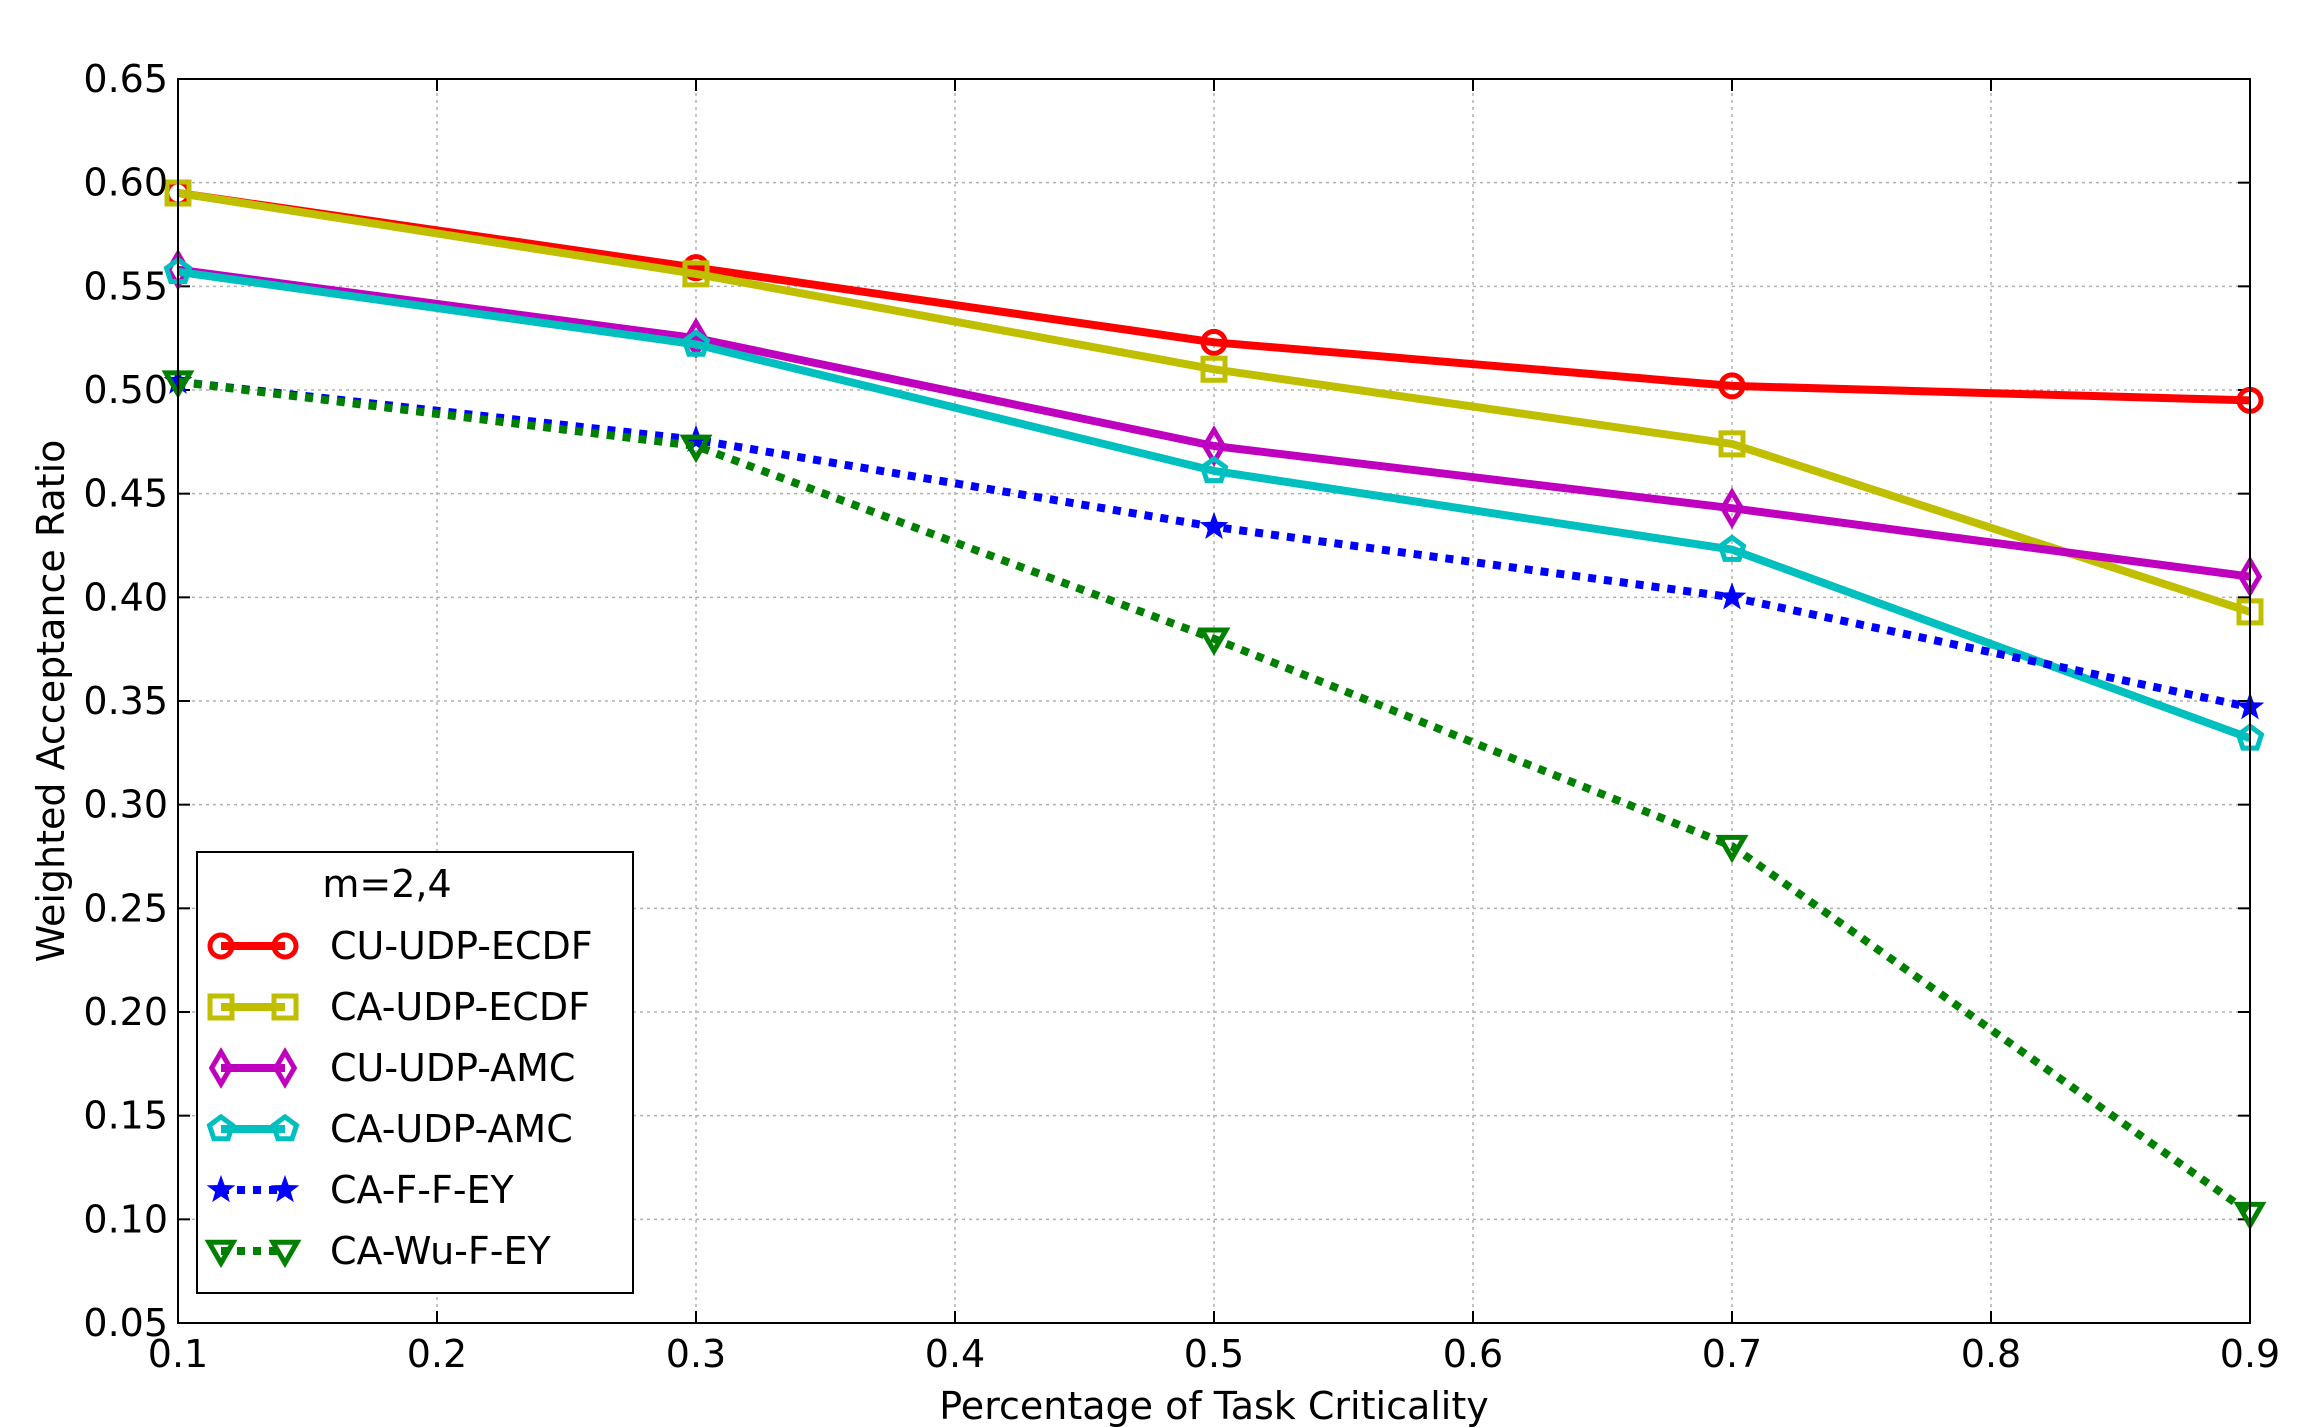 The height and width of the screenshot is (1427, 2318). What do you see at coordinates (1214, 1405) in the screenshot?
I see `x-axis-label: Percentage of Task Criticality` at bounding box center [1214, 1405].